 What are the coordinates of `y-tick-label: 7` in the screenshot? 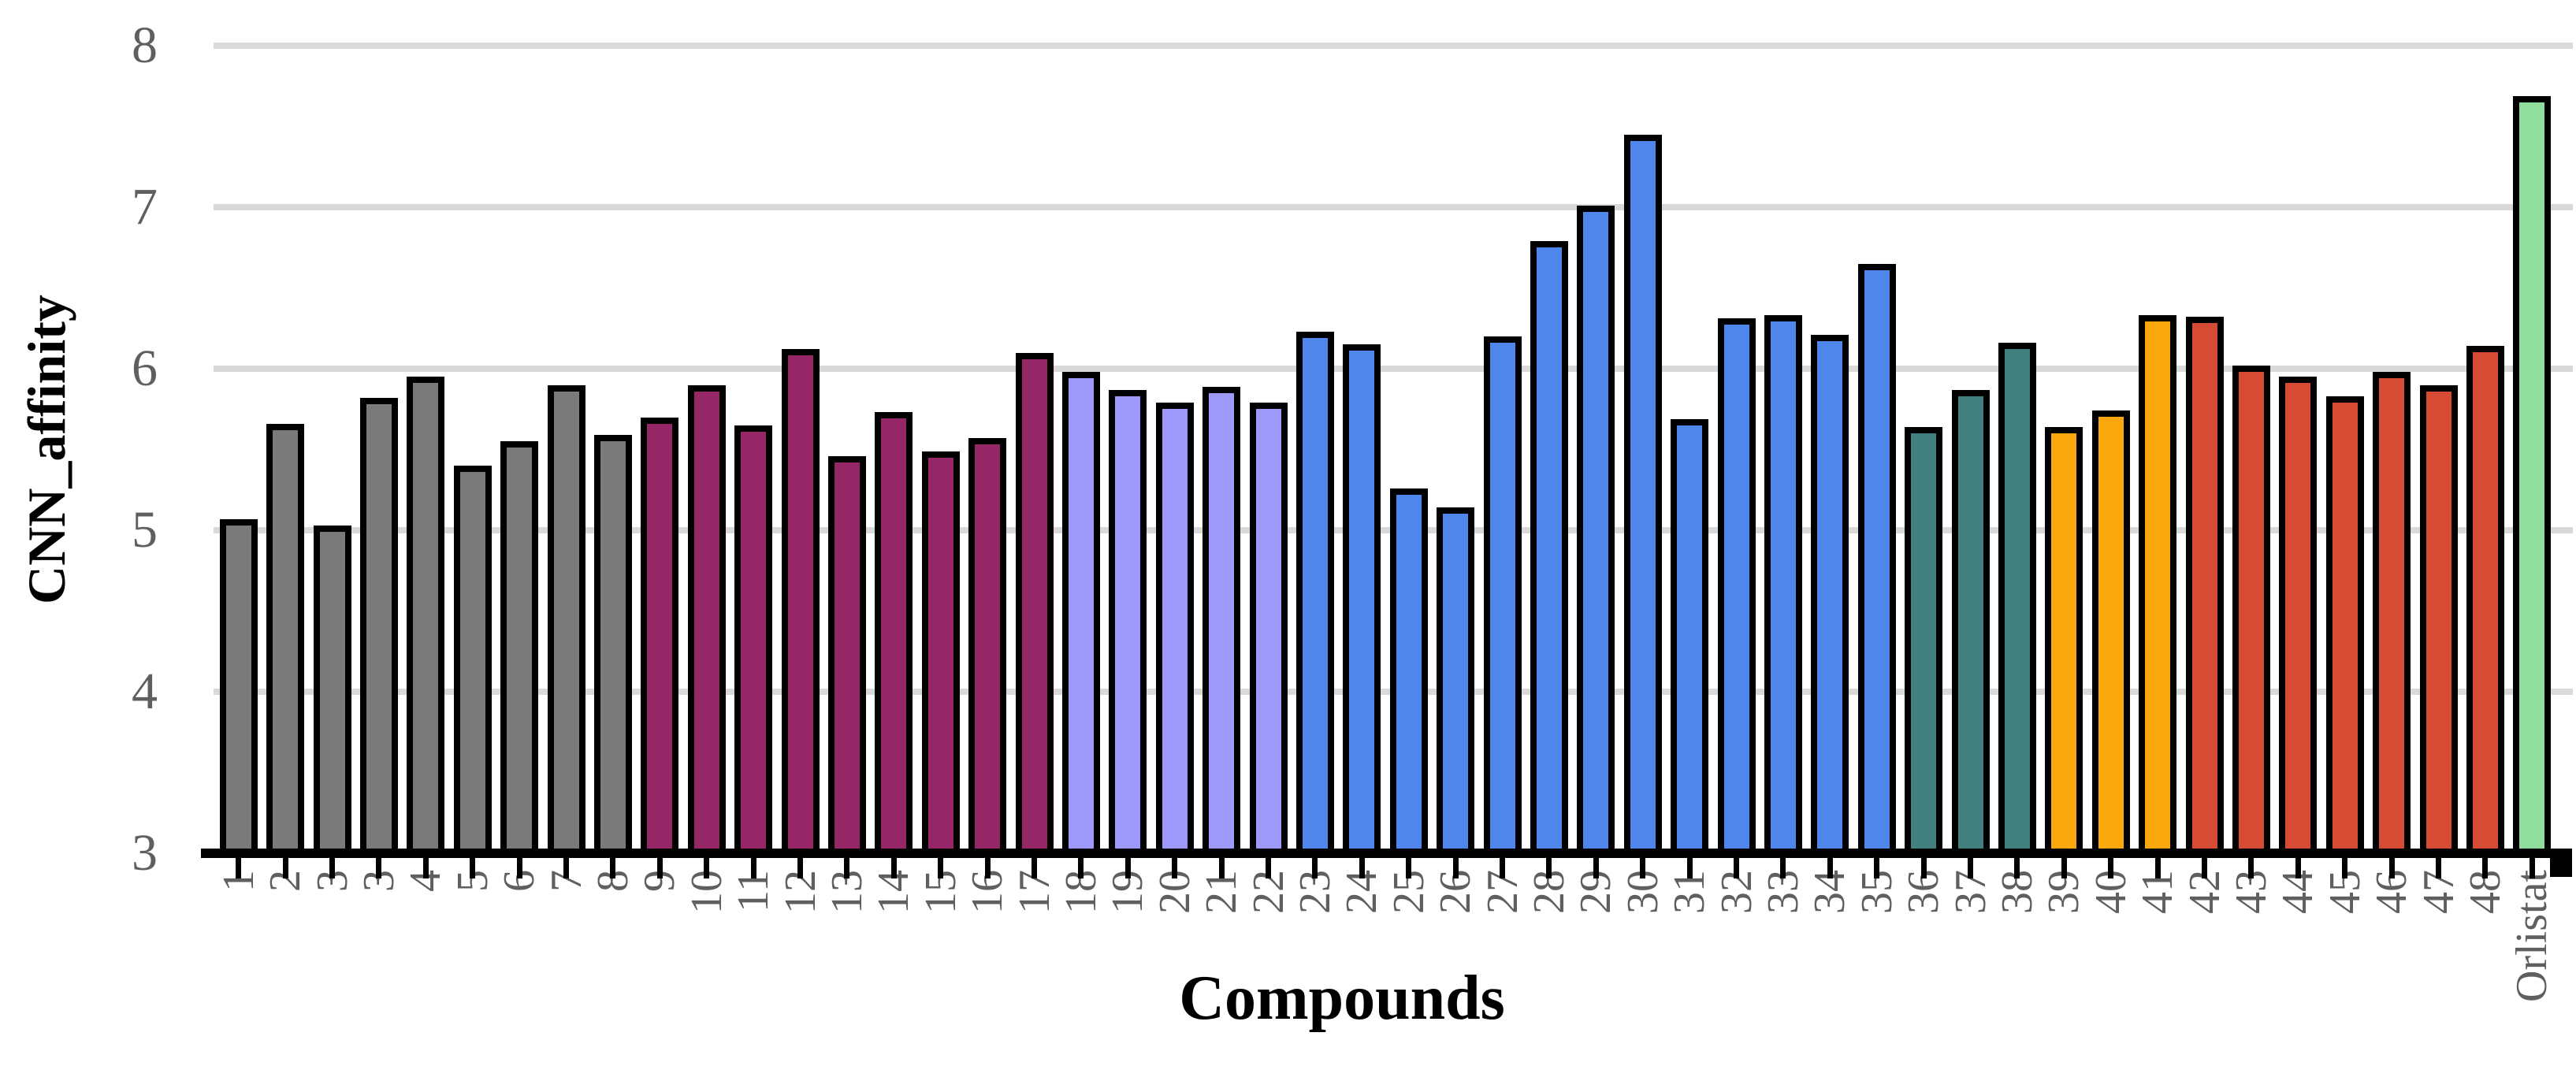 It's located at (145, 207).